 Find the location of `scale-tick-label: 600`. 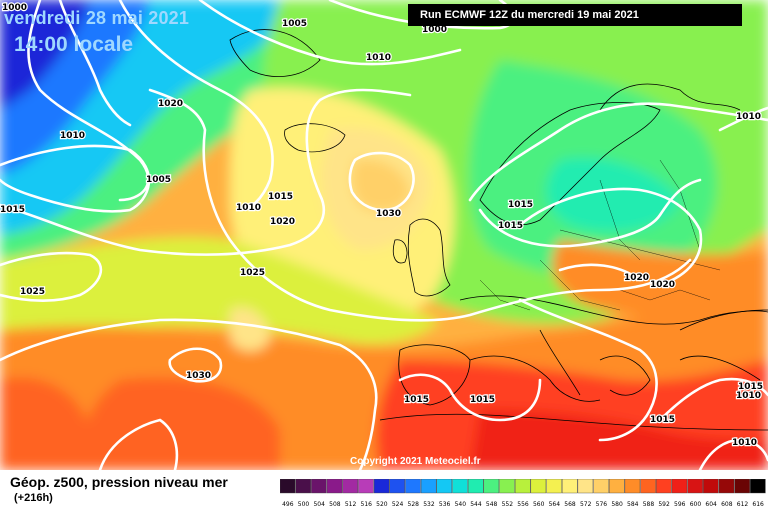

scale-tick-label: 600 is located at coordinates (696, 504).